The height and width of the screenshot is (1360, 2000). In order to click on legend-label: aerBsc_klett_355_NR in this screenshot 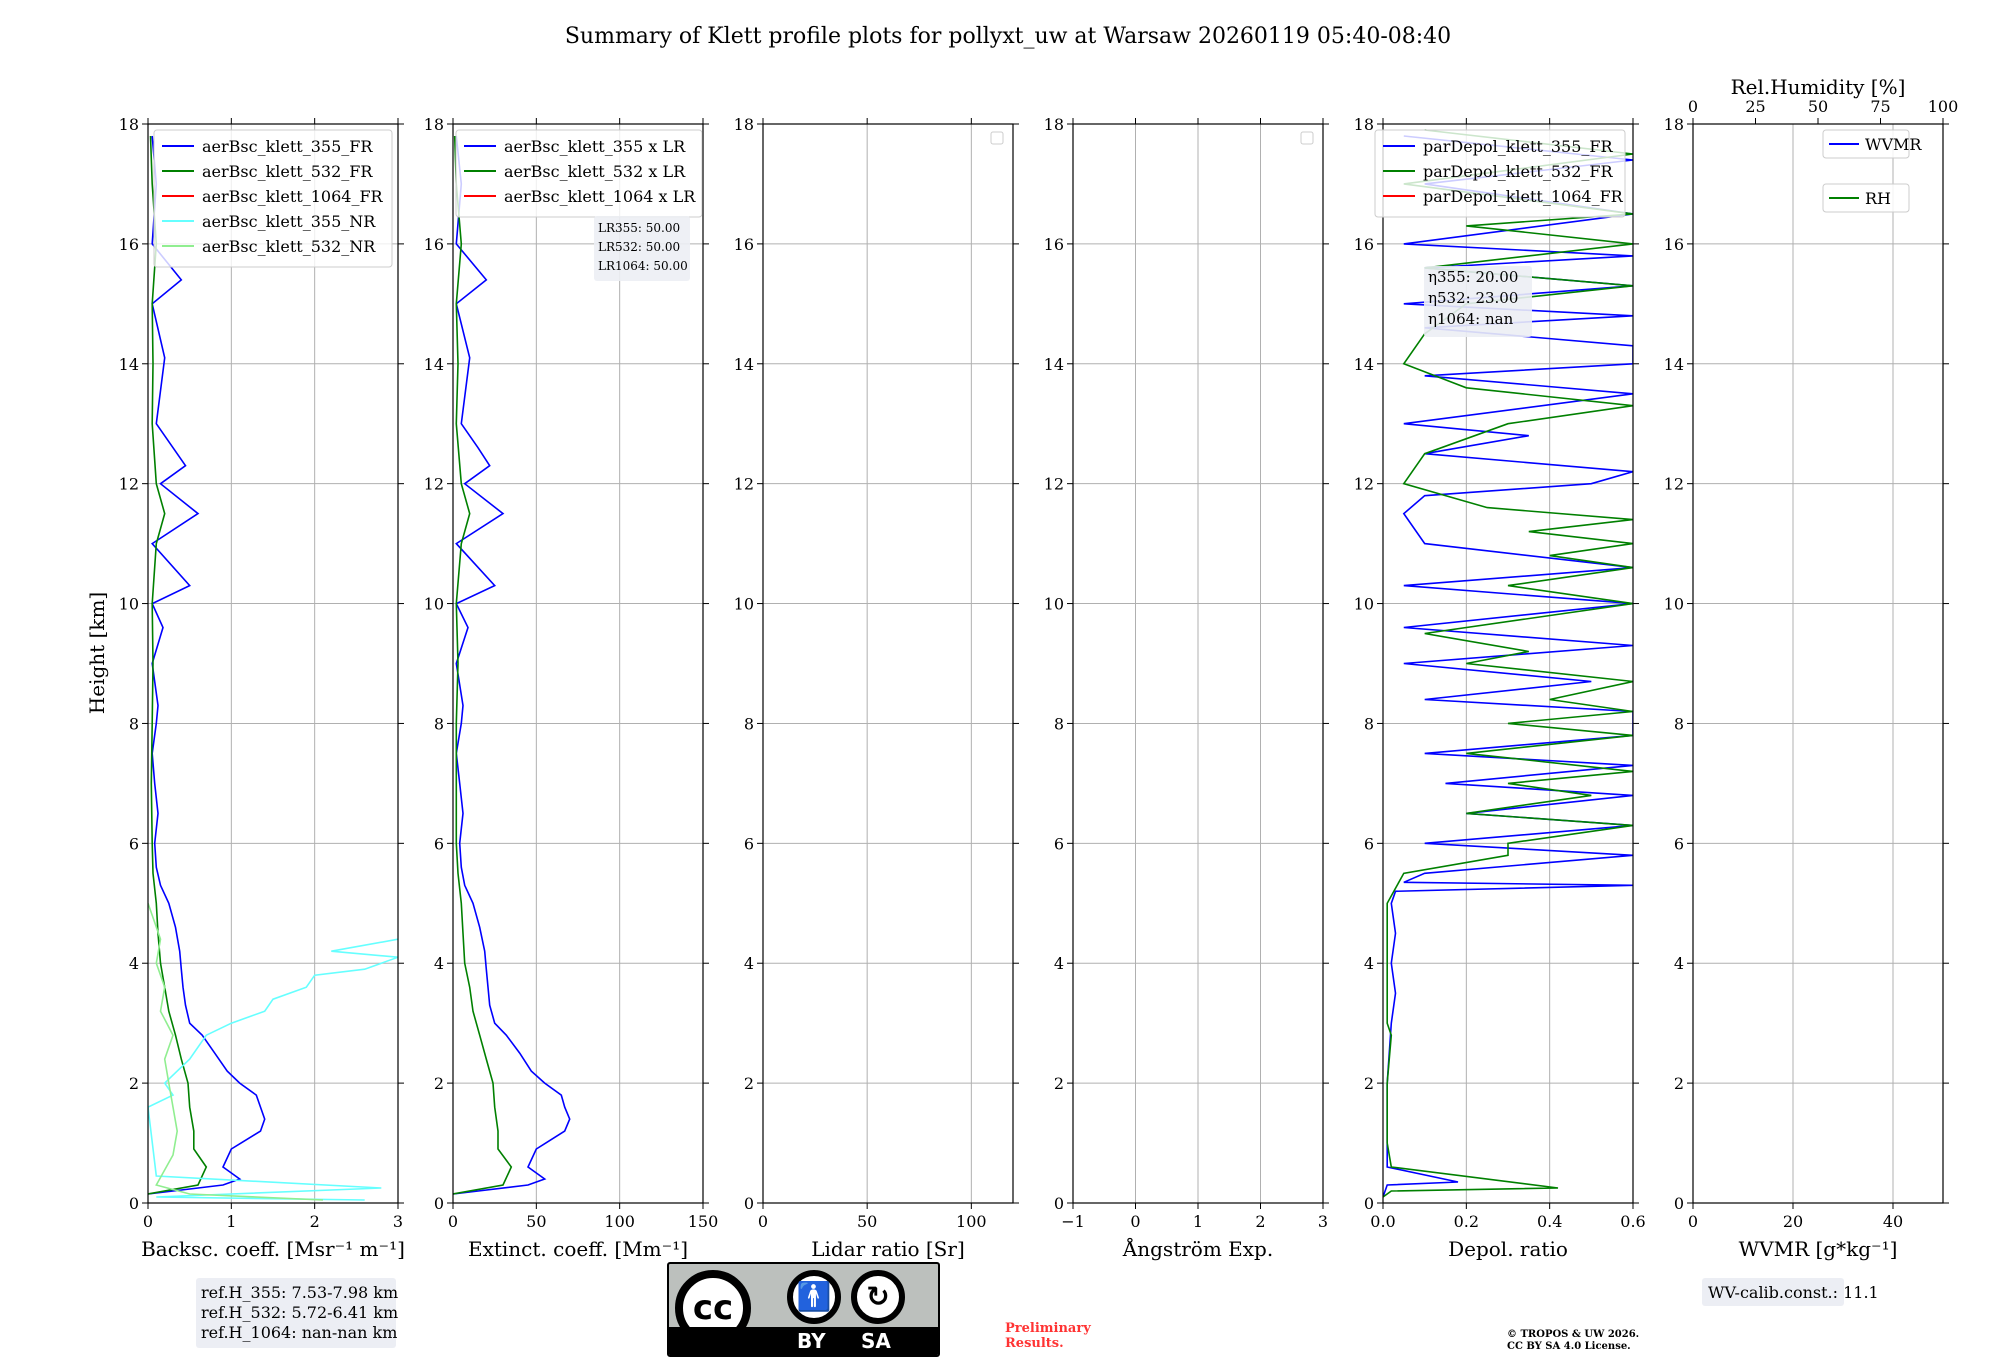, I will do `click(289, 221)`.